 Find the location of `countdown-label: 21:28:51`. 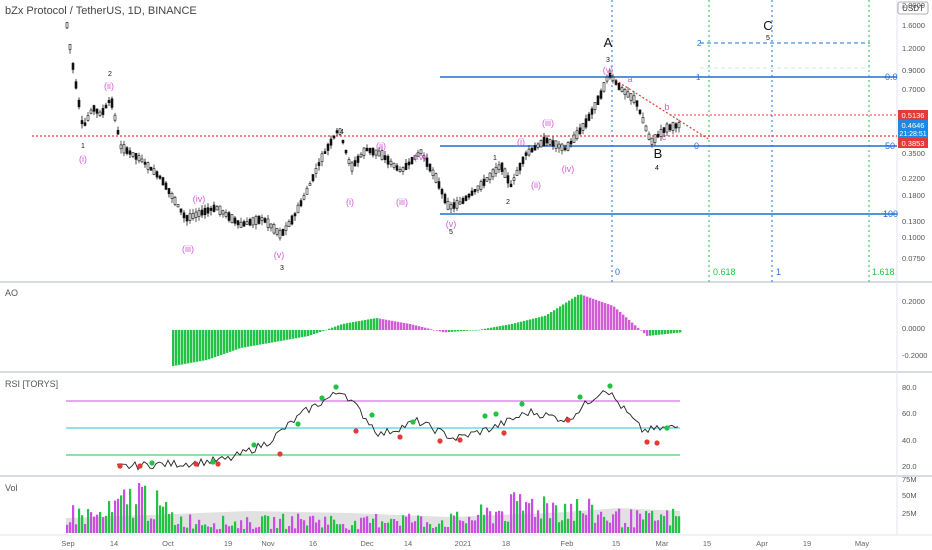

countdown-label: 21:28:51 is located at coordinates (912, 134).